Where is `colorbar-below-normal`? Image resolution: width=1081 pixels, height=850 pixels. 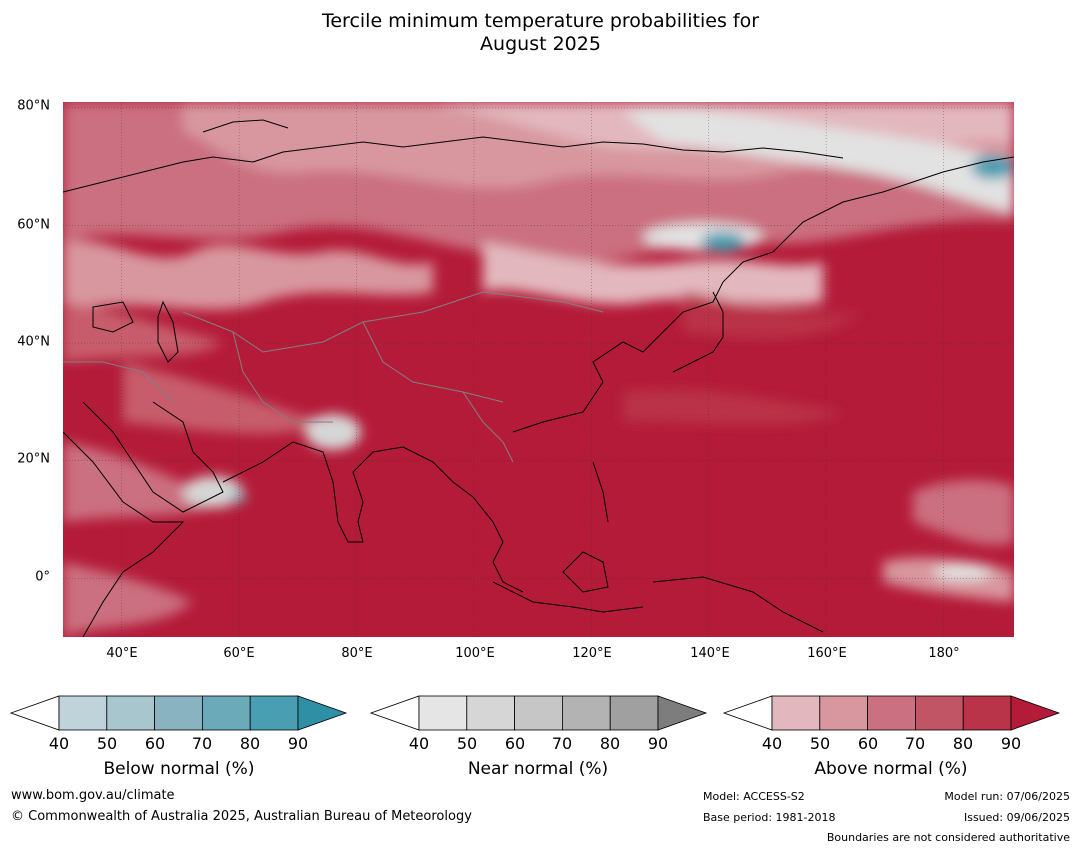 colorbar-below-normal is located at coordinates (179, 713).